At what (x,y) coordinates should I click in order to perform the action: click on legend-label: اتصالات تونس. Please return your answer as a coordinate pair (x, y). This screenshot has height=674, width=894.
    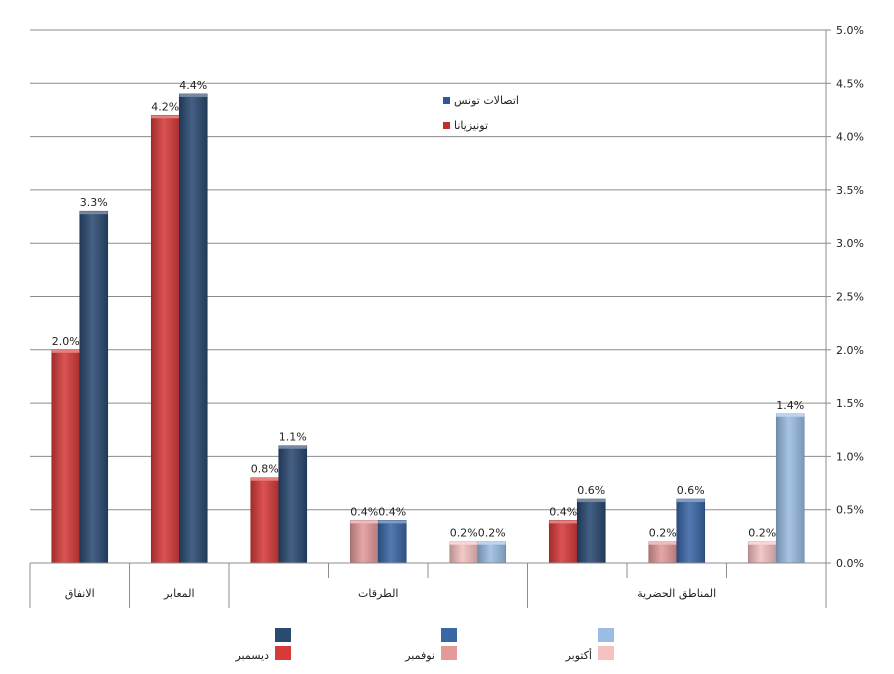
    Looking at the image, I should click on (486, 100).